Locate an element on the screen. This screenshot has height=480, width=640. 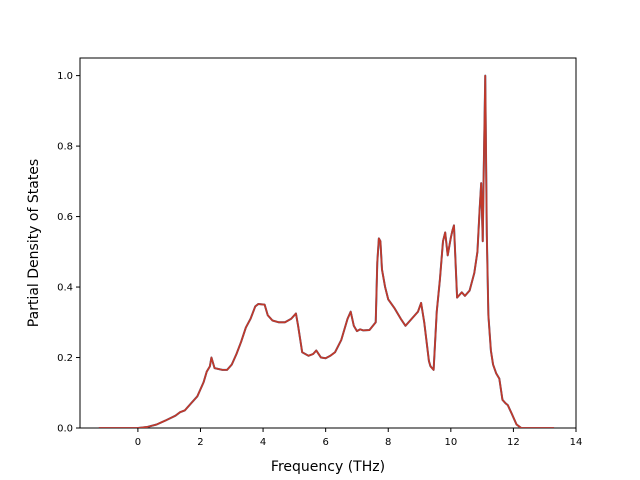
x-tick-label: 10 is located at coordinates (450, 442).